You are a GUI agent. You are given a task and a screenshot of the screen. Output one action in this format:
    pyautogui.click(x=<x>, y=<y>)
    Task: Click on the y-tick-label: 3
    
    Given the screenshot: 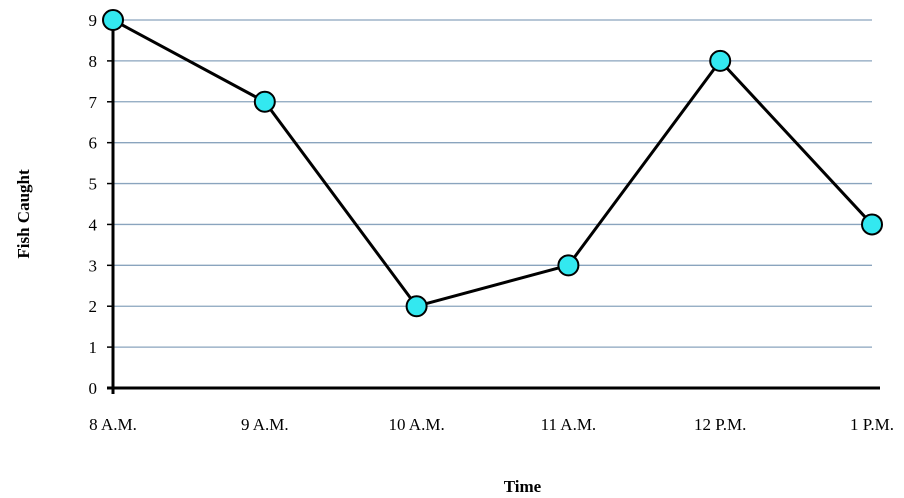 What is the action you would take?
    pyautogui.click(x=93, y=265)
    